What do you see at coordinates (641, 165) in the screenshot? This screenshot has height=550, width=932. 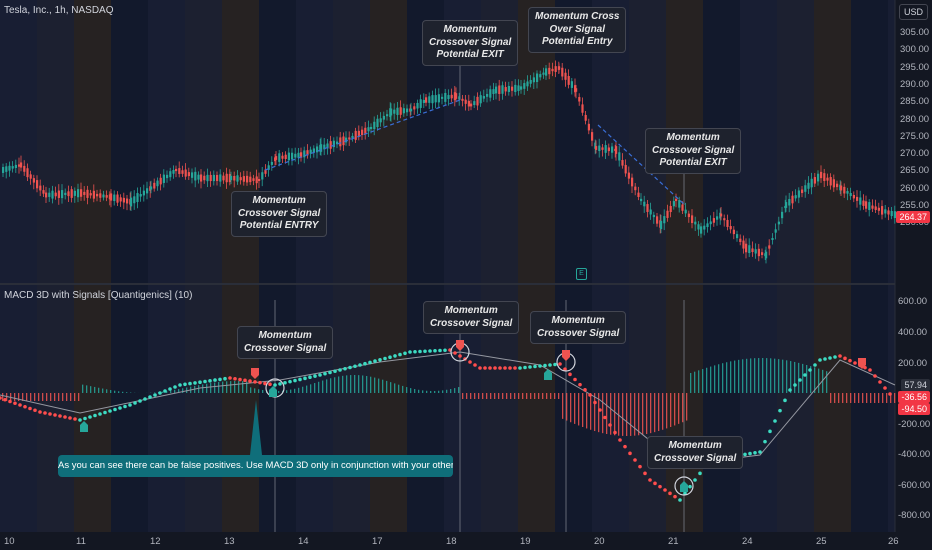 I see `trend-arrow` at bounding box center [641, 165].